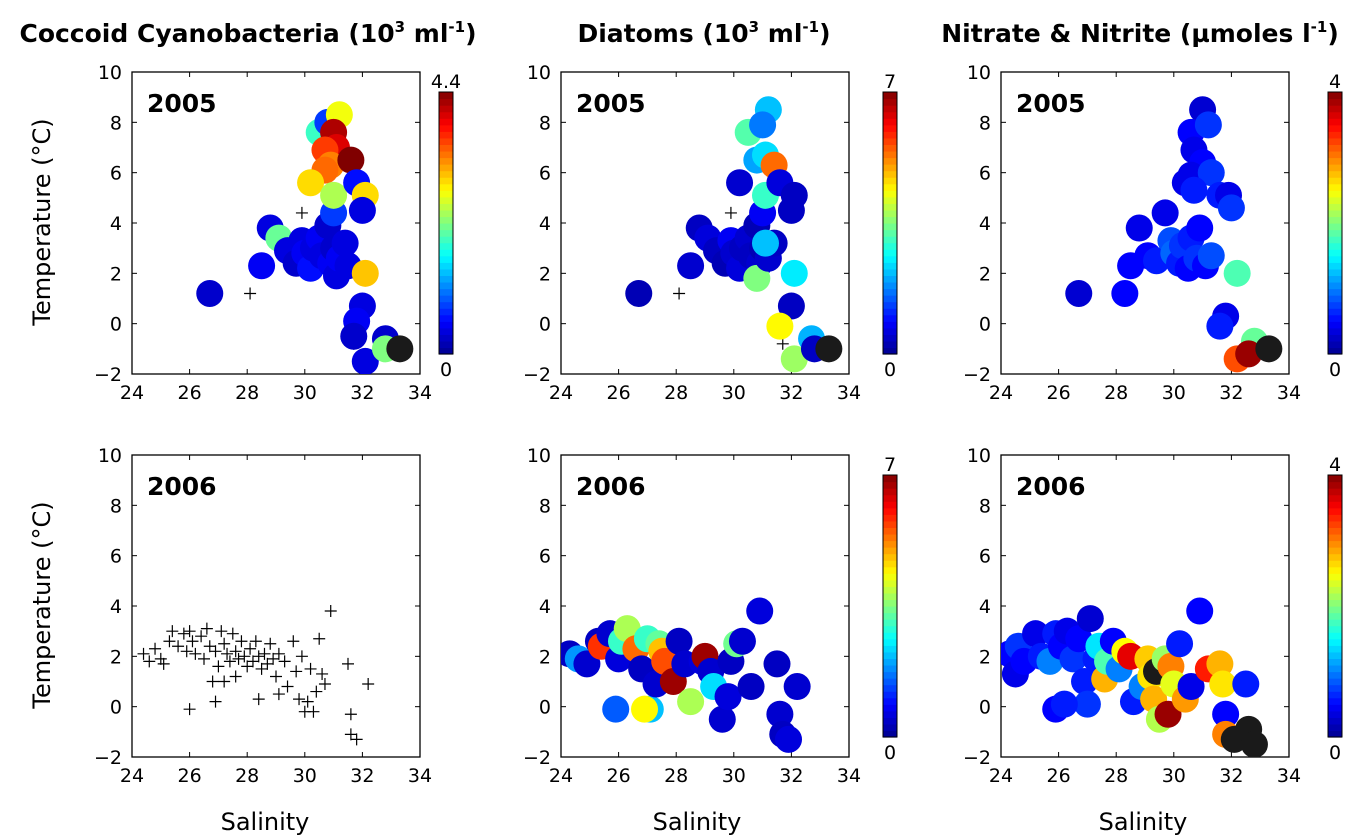 Image resolution: width=1355 pixels, height=838 pixels. What do you see at coordinates (446, 370) in the screenshot?
I see `colorbar-min-label: 0` at bounding box center [446, 370].